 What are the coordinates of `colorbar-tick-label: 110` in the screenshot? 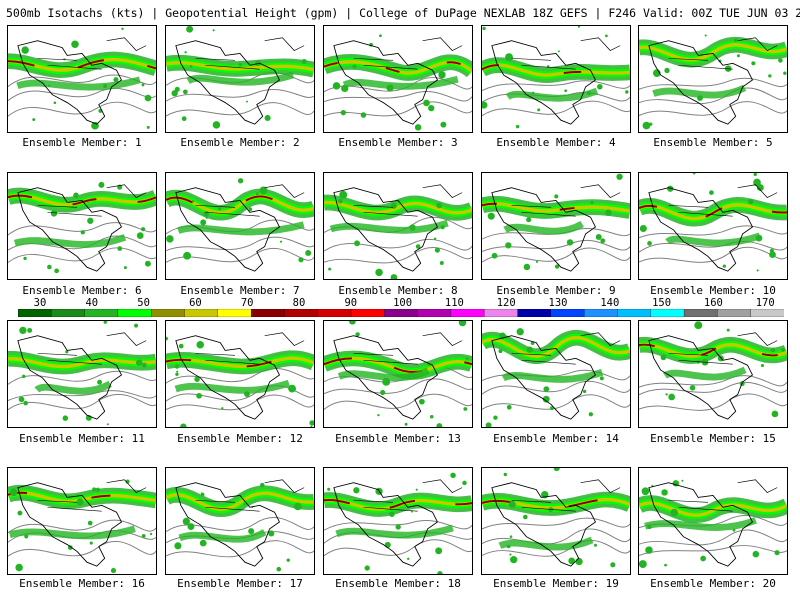 It's located at (454, 303).